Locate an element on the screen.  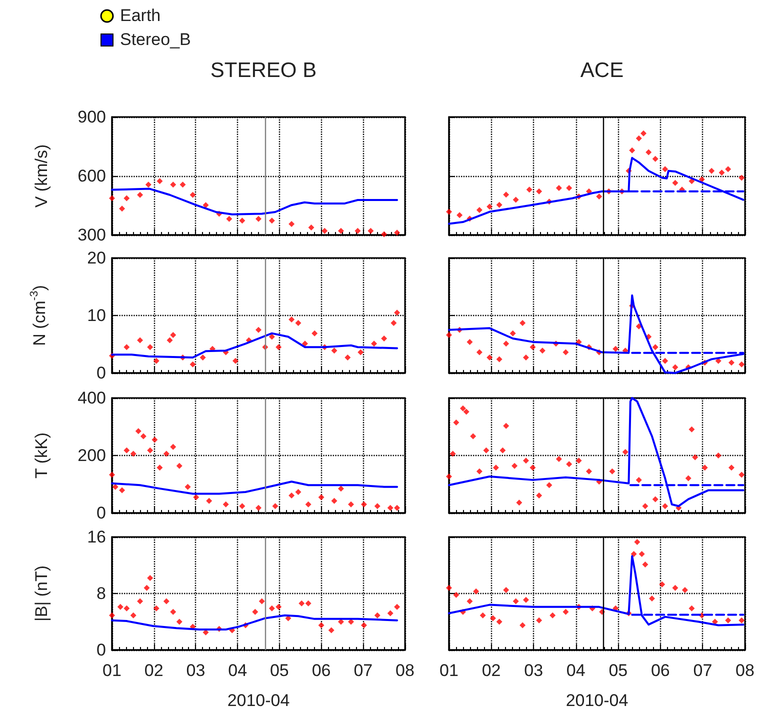
y-axis-title: |B| (nT) is located at coordinates (41, 593).